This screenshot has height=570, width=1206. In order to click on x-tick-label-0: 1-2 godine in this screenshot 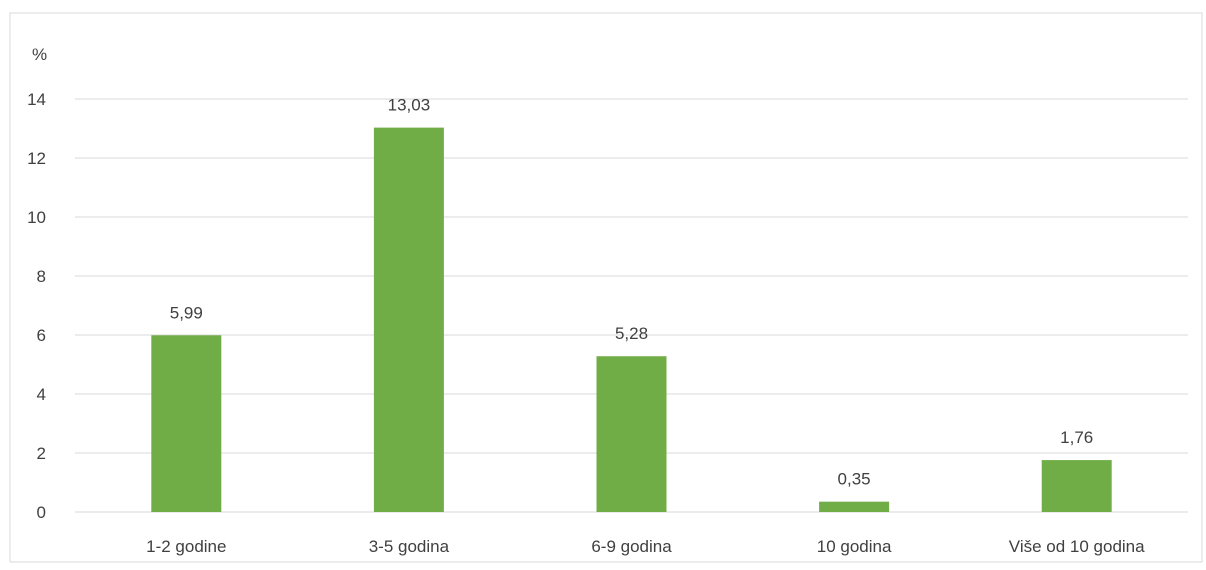, I will do `click(186, 546)`.